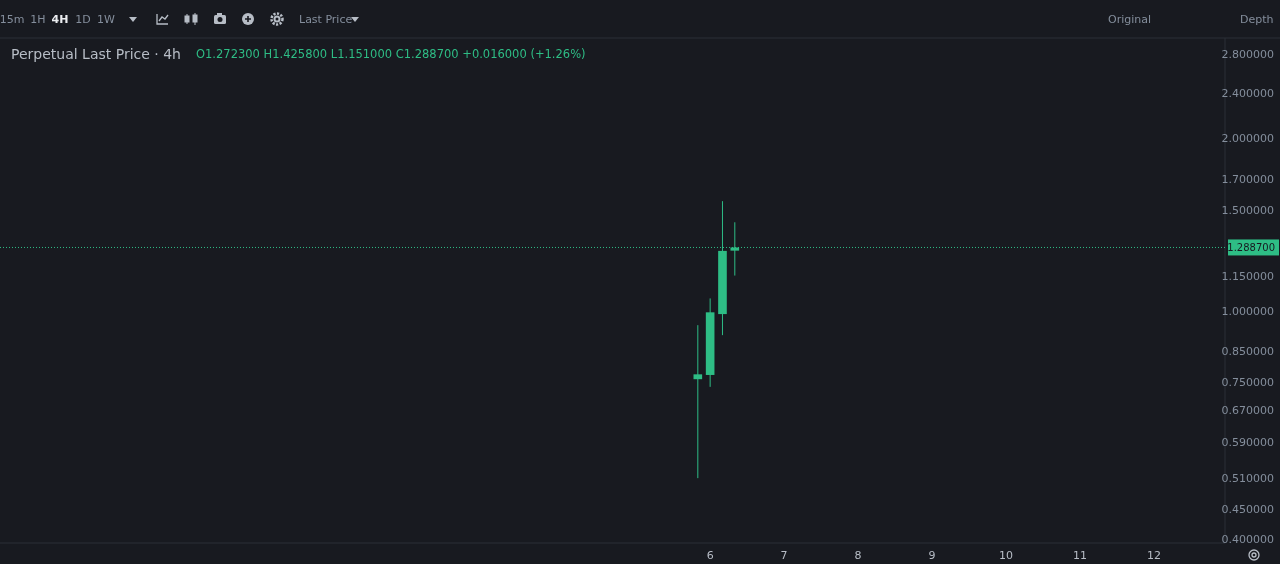  Describe the element at coordinates (1130, 19) in the screenshot. I see `text: Original` at that location.